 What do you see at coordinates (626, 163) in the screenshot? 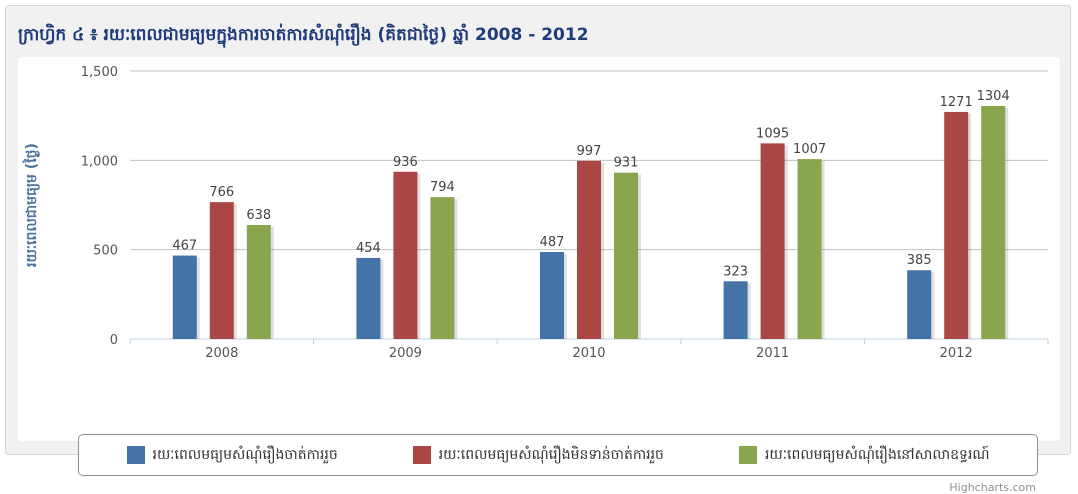
I see `data-label: 931` at bounding box center [626, 163].